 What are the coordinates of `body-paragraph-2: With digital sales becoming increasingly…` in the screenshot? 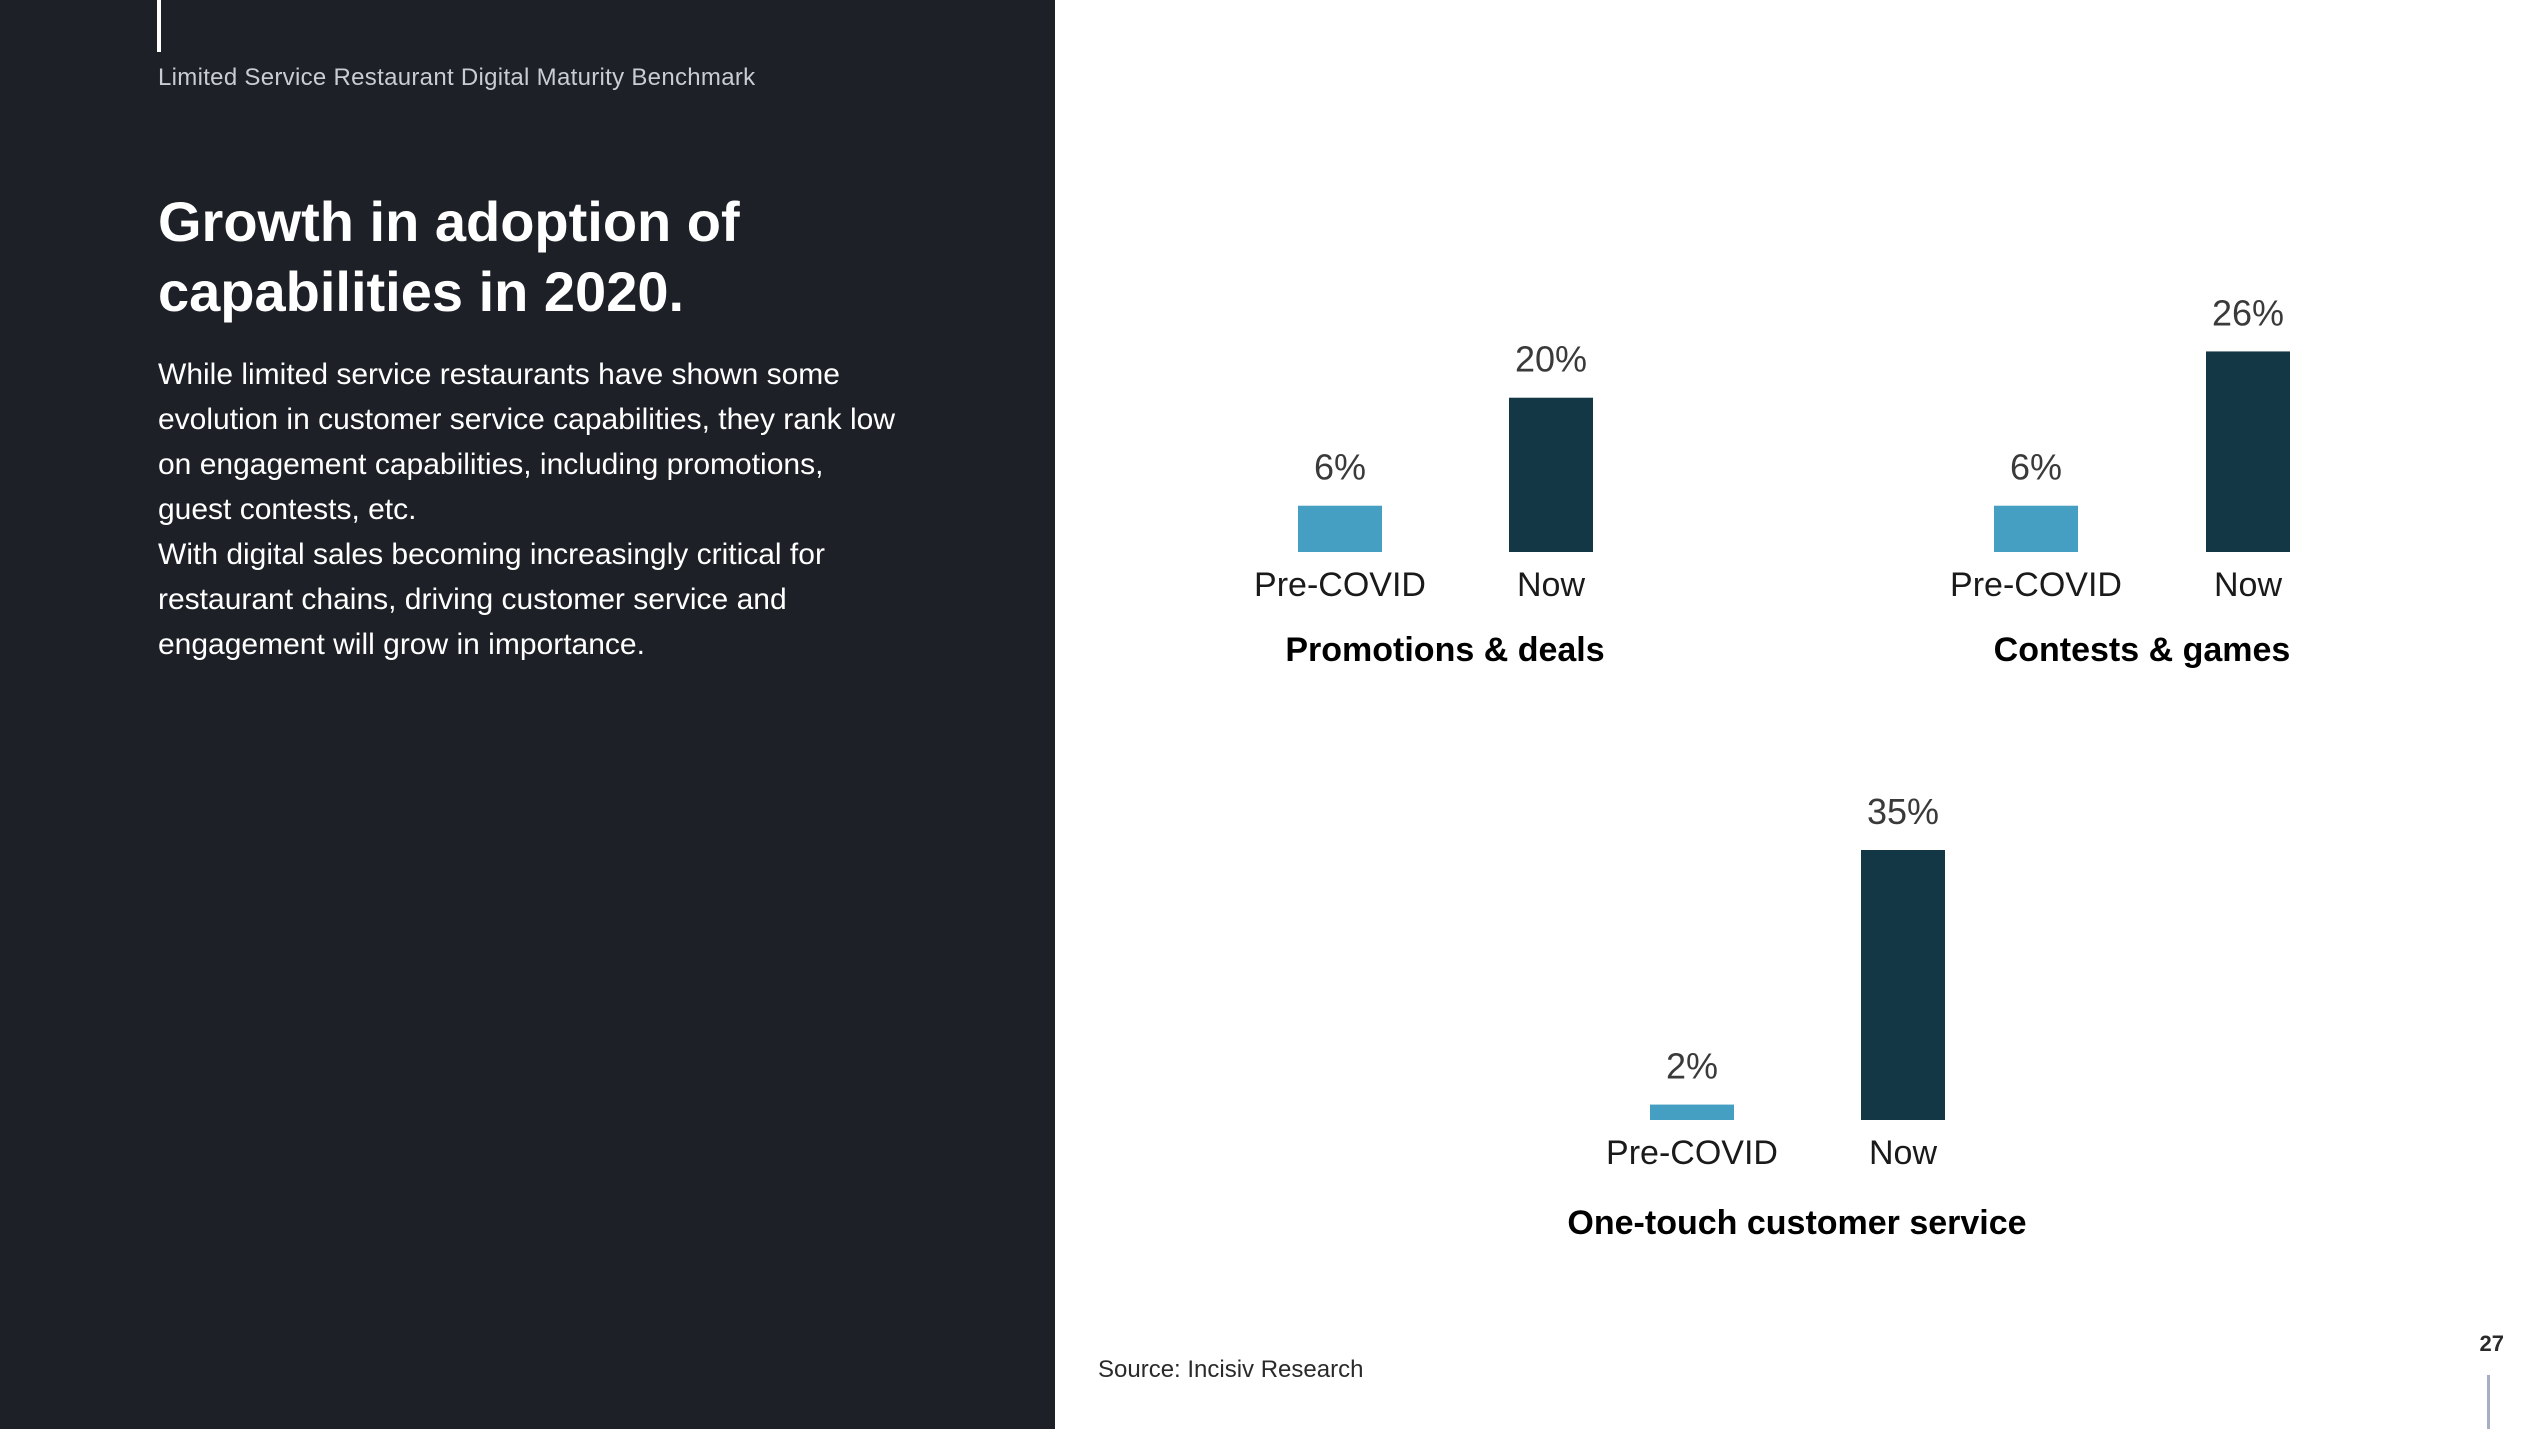 It's located at (491, 599).